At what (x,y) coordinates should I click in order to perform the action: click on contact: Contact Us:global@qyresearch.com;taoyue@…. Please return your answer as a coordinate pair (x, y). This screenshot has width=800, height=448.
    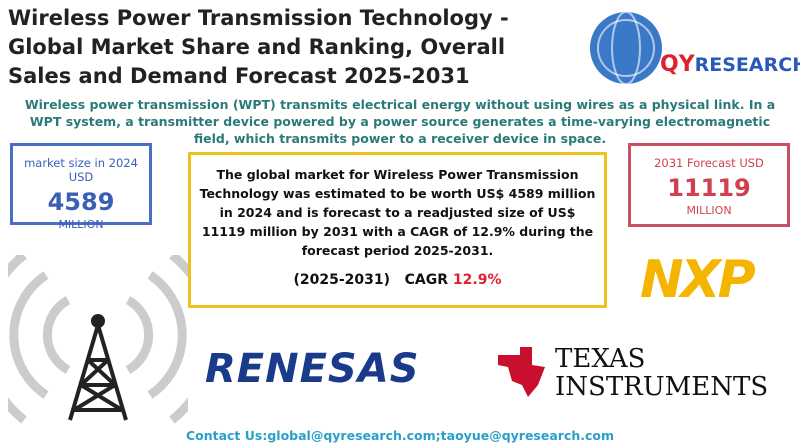
    Looking at the image, I should click on (400, 435).